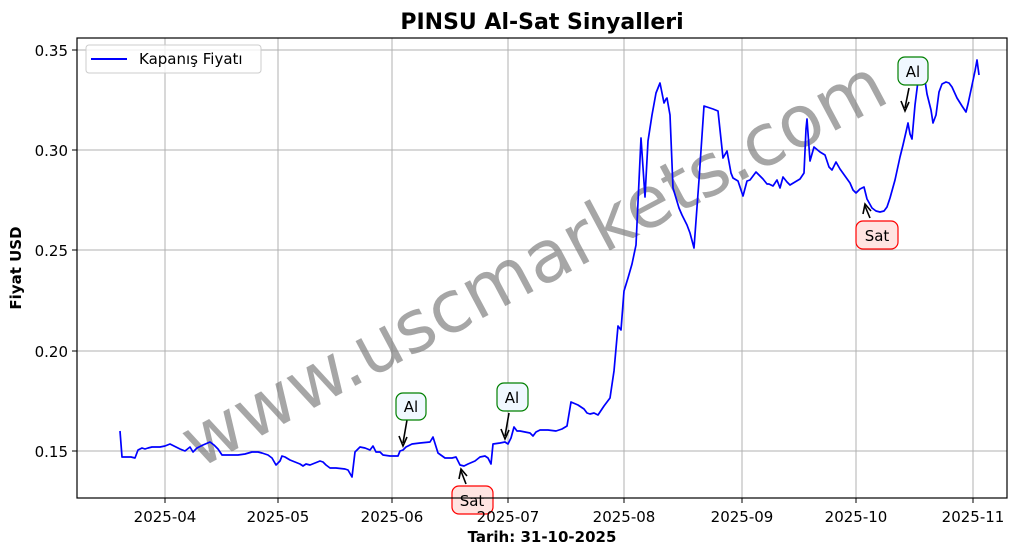 This screenshot has width=1017, height=554. What do you see at coordinates (542, 537) in the screenshot?
I see `x-axis-label: Tarih: 31-10-2025` at bounding box center [542, 537].